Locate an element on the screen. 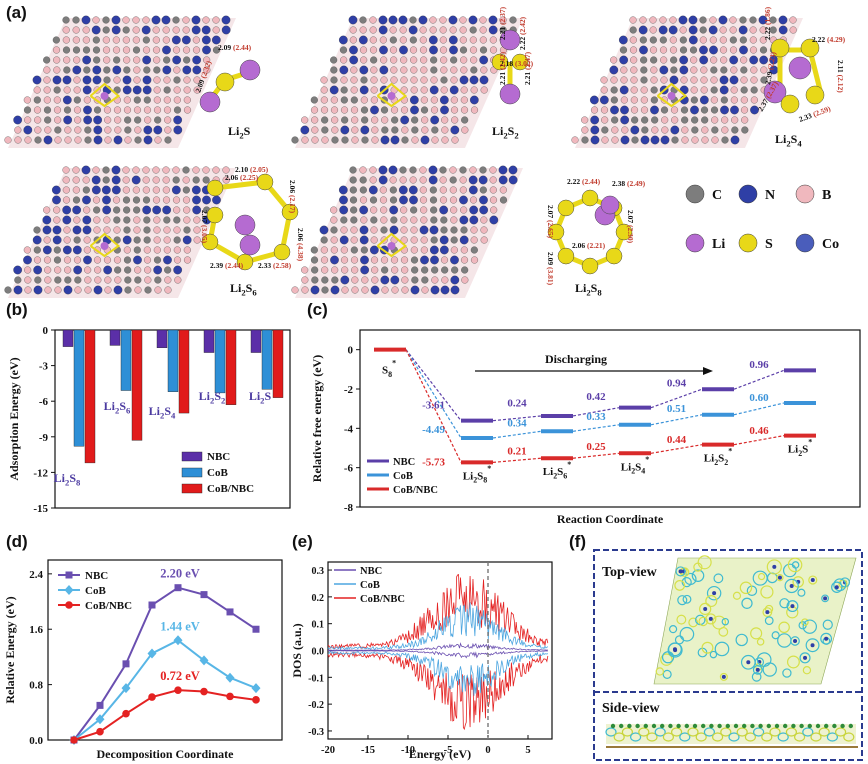 Image resolution: width=868 pixels, height=764 pixels. dos-trace-down is located at coordinates (437, 654).